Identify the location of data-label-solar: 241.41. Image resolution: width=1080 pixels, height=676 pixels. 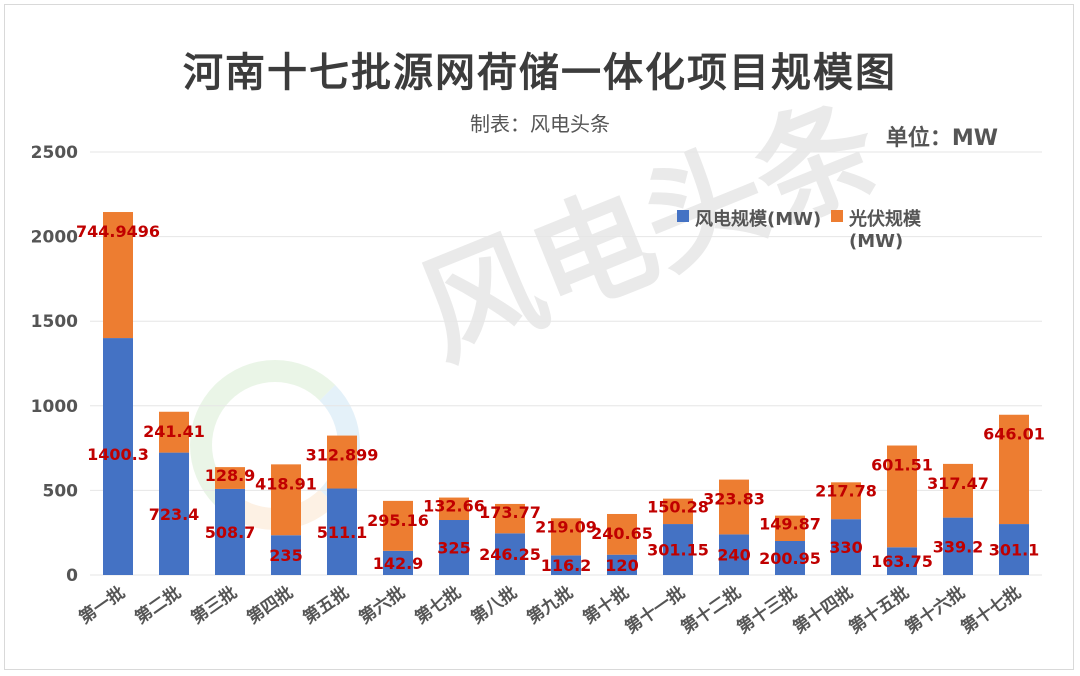
(174, 431).